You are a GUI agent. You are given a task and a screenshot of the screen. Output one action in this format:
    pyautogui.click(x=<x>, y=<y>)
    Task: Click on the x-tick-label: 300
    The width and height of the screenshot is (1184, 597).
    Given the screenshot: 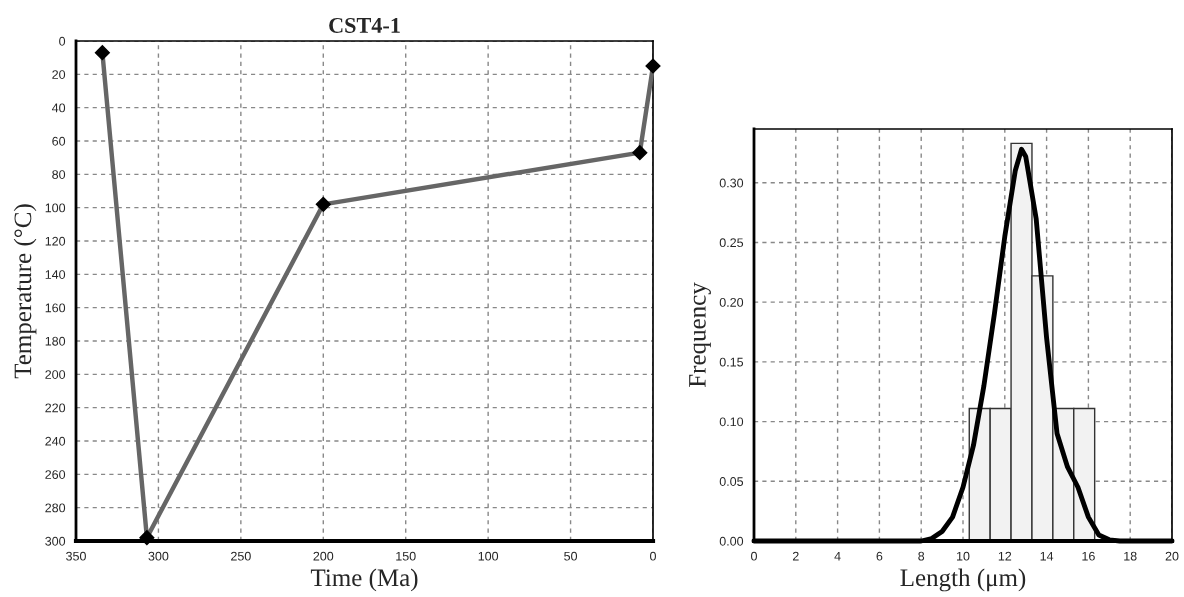 What is the action you would take?
    pyautogui.click(x=158, y=556)
    